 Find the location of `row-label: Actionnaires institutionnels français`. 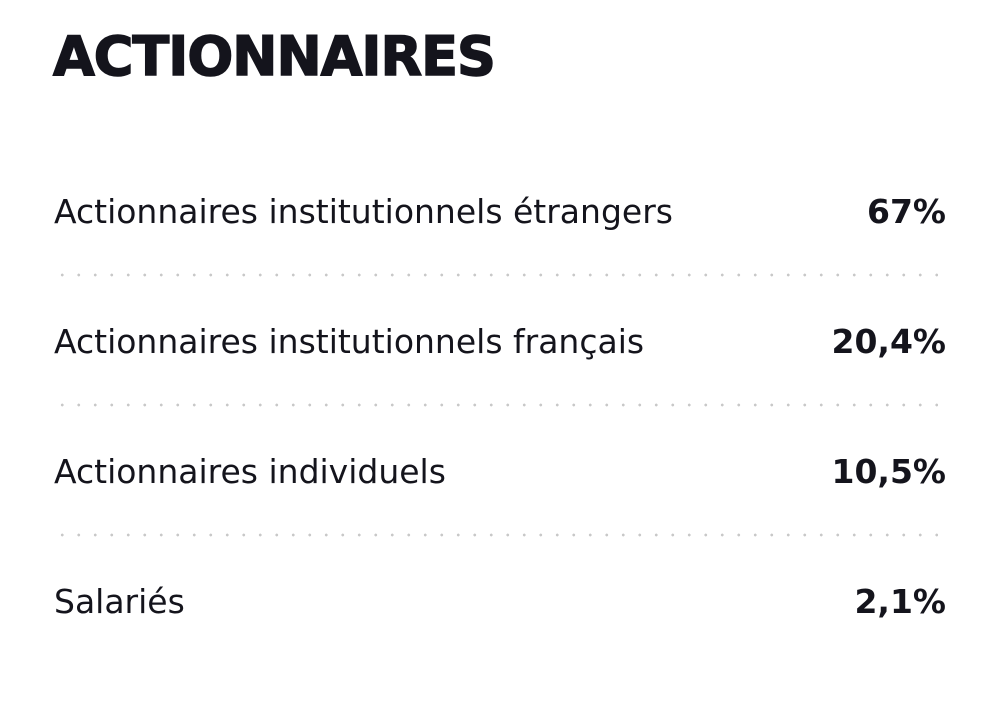

row-label: Actionnaires institutionnels français is located at coordinates (349, 341).